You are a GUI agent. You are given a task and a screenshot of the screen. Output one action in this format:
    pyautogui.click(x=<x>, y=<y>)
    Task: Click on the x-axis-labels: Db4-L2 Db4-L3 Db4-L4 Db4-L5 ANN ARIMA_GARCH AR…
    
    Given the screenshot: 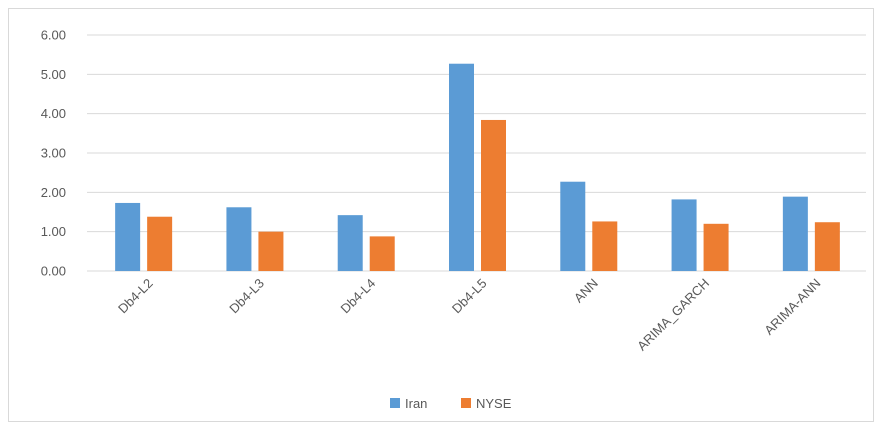 What is the action you would take?
    pyautogui.click(x=469, y=315)
    